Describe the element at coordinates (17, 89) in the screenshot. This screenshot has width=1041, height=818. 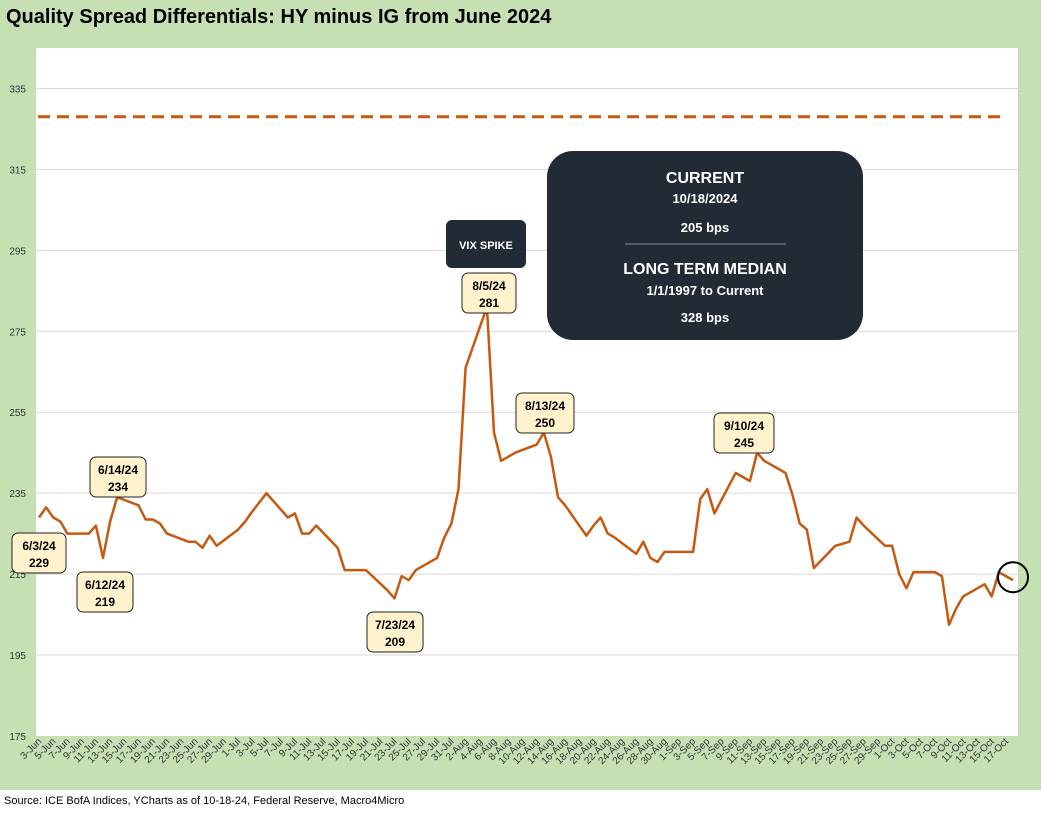
I see `y-tick-label: 335` at that location.